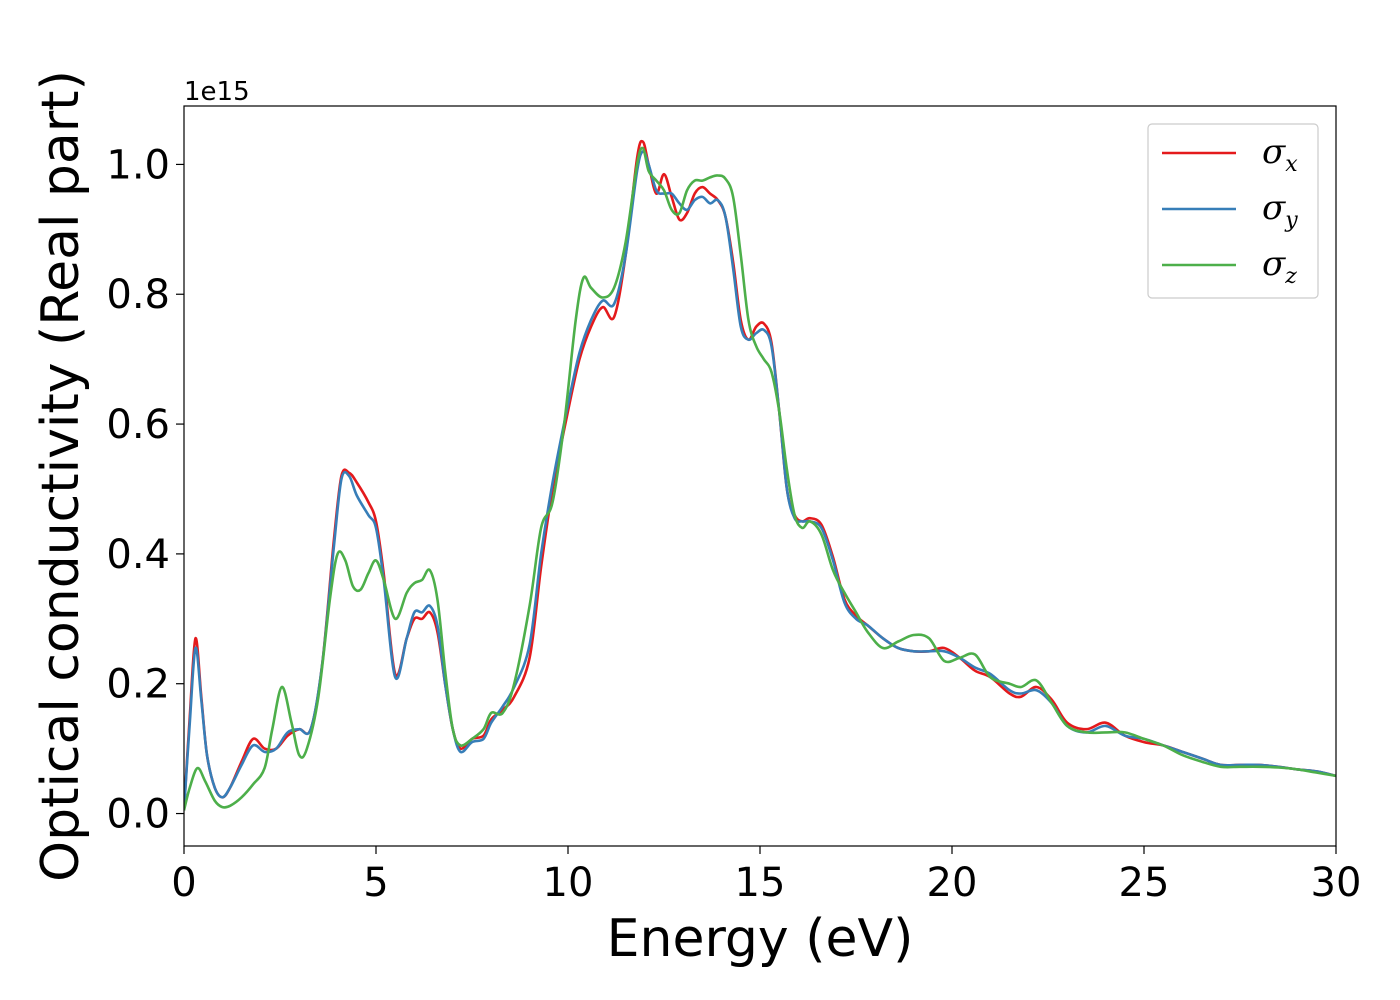 The image size is (1400, 1000). What do you see at coordinates (1279, 266) in the screenshot?
I see `legend-label: σz` at bounding box center [1279, 266].